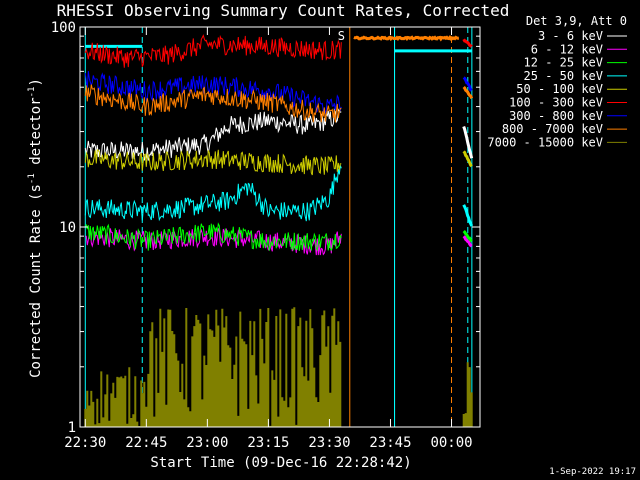 The image size is (640, 480). I want to click on annotation-0: S, so click(341, 36).